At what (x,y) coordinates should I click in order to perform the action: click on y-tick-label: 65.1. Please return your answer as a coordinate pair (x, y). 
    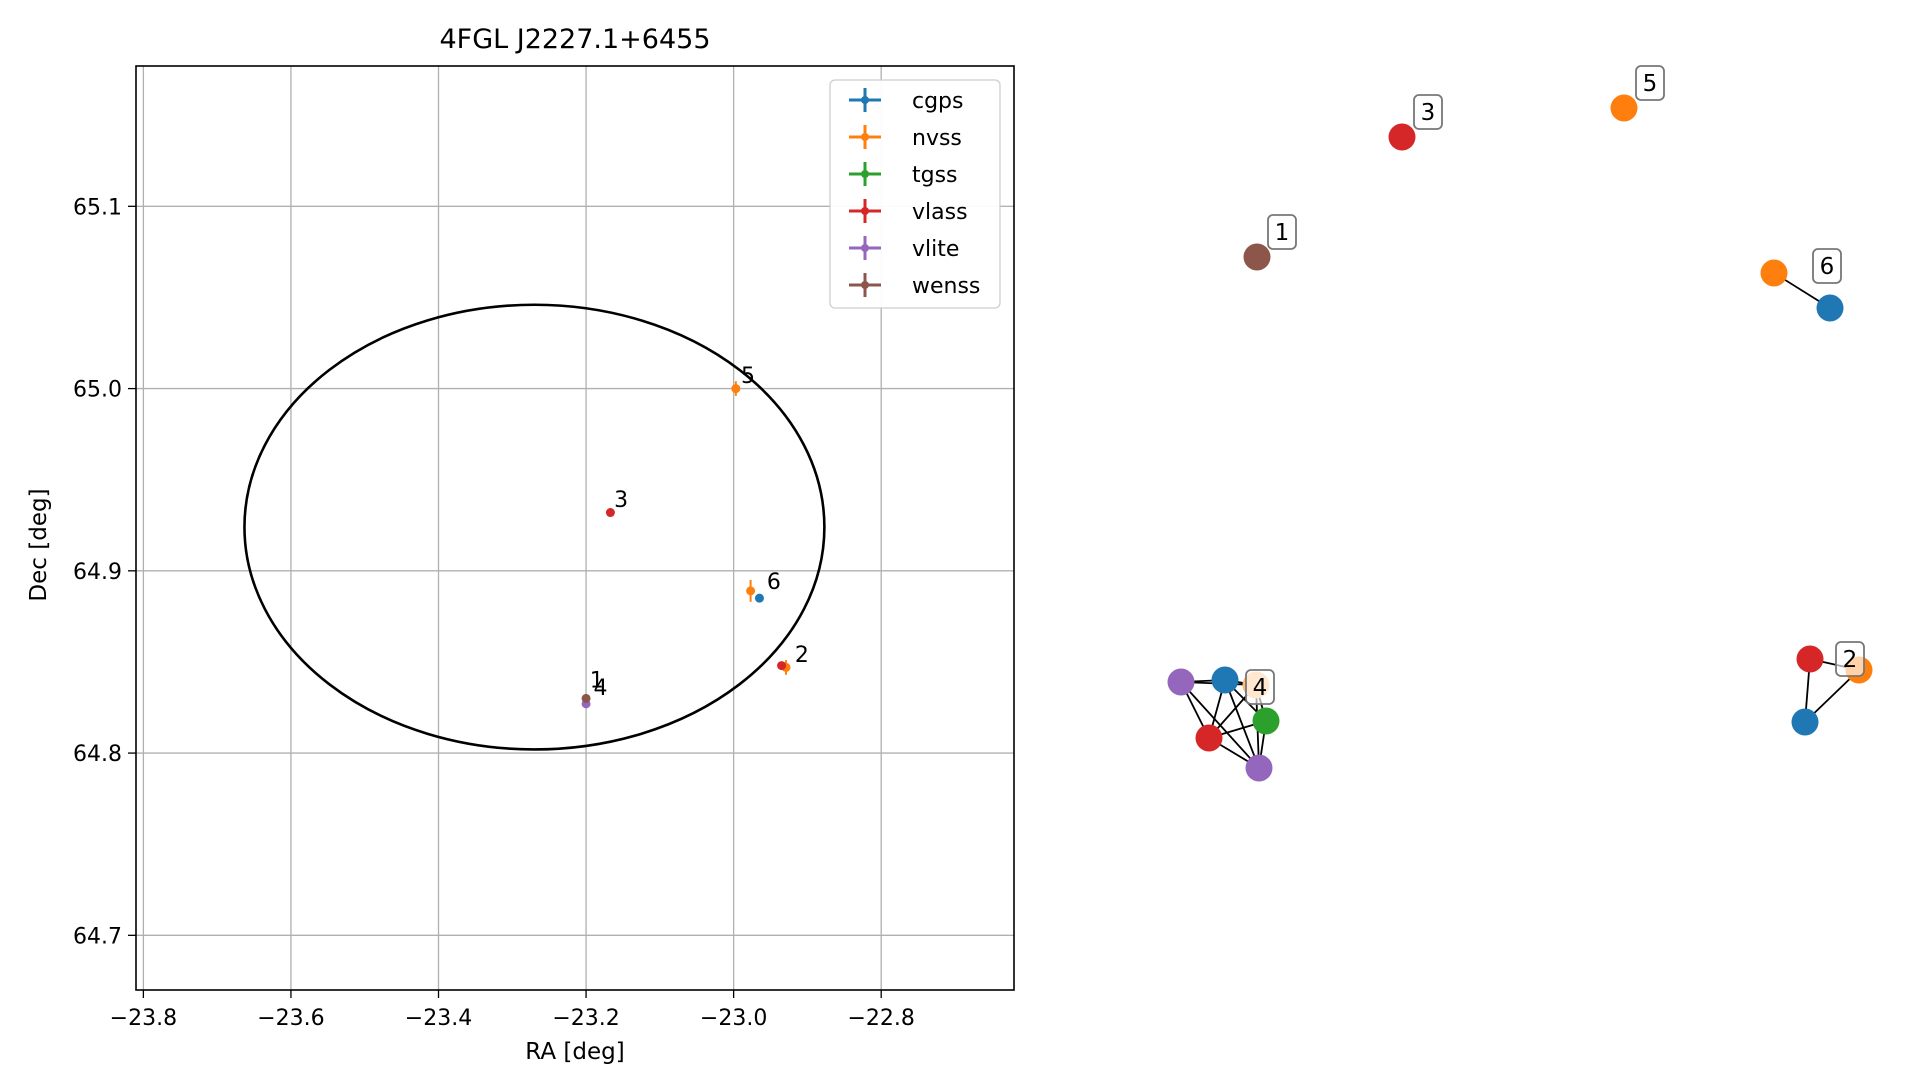
    Looking at the image, I should click on (97, 207).